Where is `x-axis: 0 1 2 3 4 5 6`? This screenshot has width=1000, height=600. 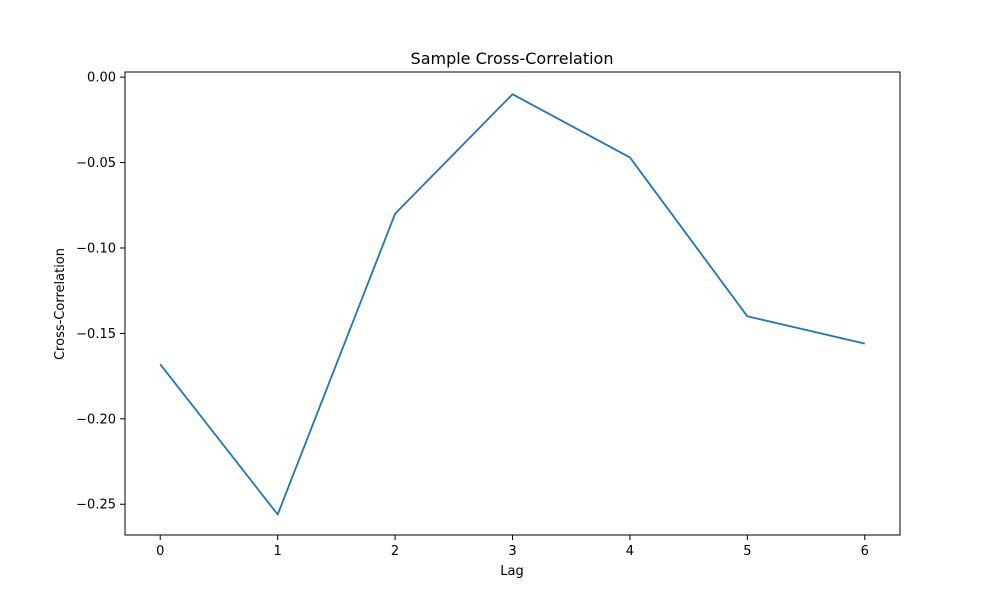
x-axis: 0 1 2 3 4 5 6 is located at coordinates (512, 547).